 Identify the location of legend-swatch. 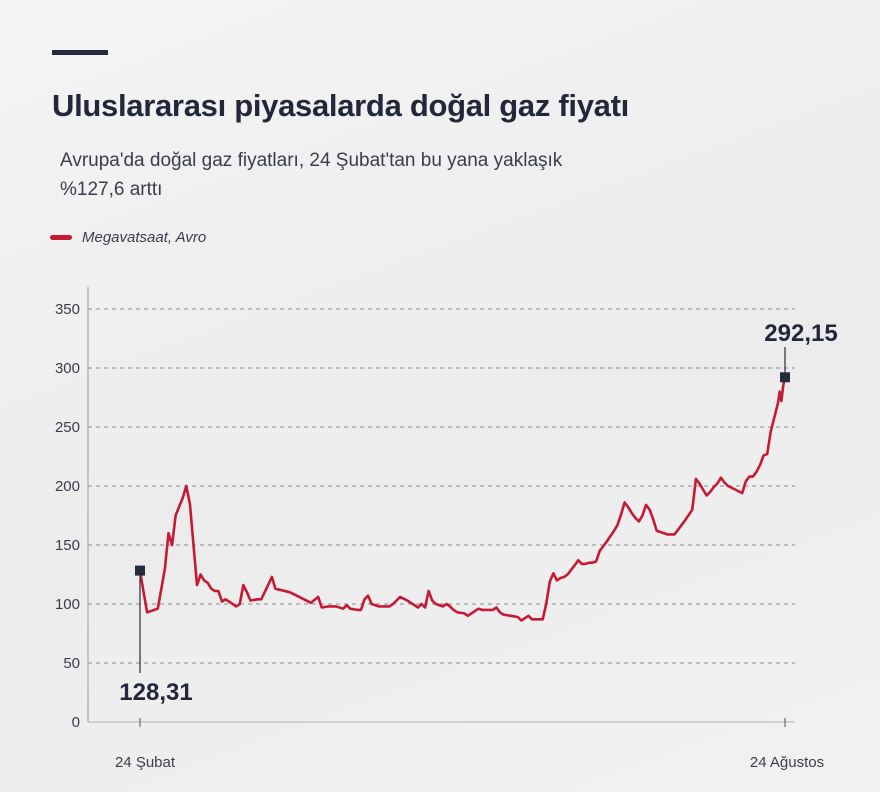
(61, 237).